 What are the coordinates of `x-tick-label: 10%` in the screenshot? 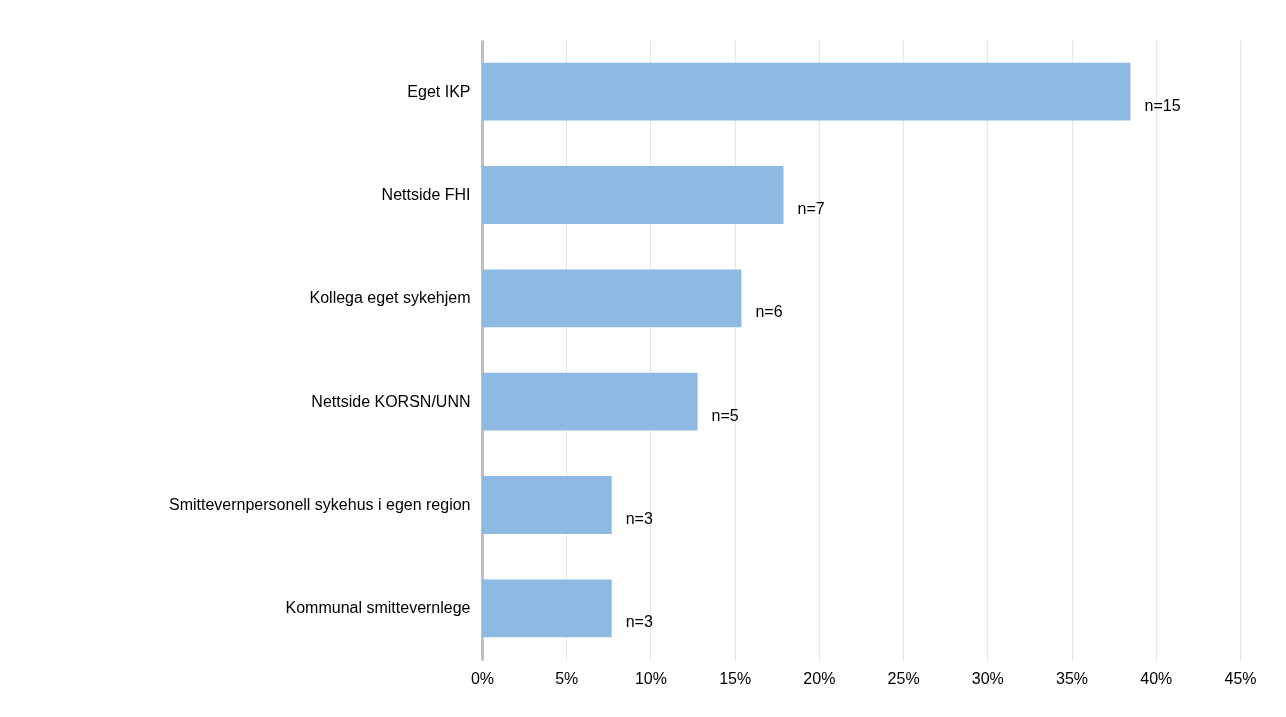 It's located at (650, 678).